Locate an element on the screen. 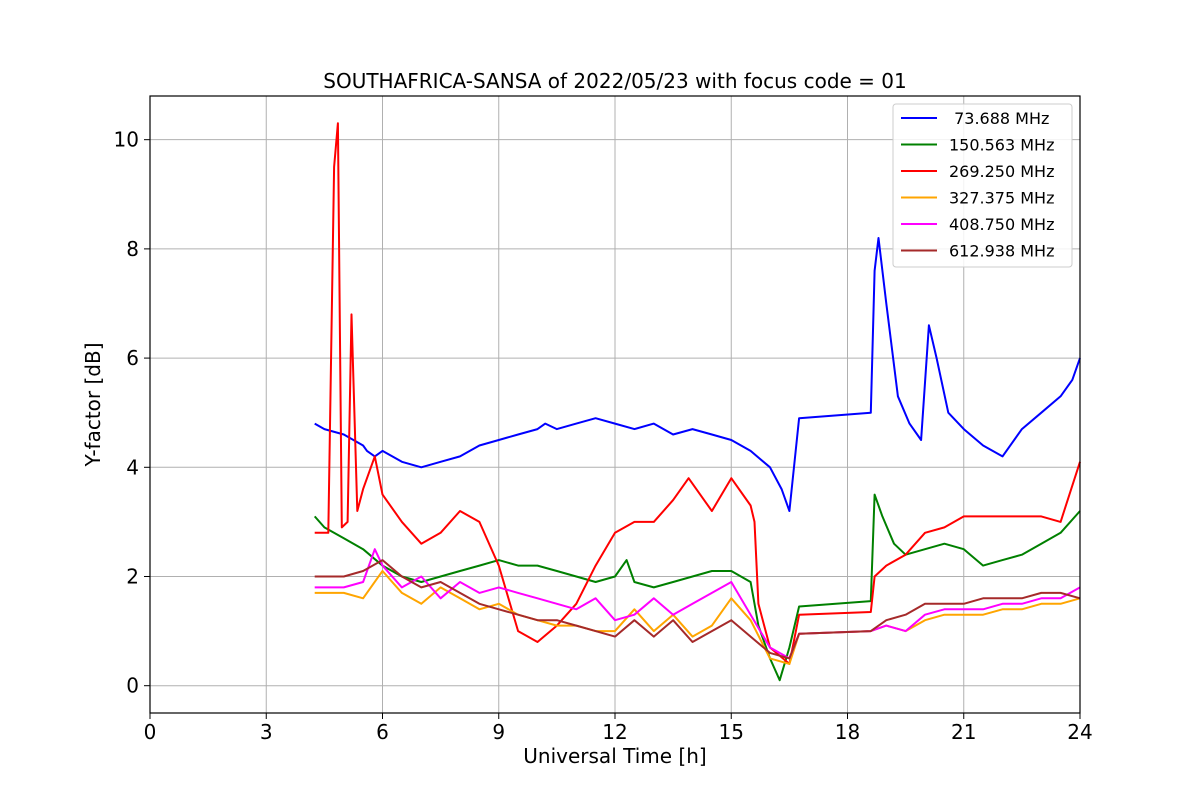 The image size is (1200, 800). legend-entry-label: 269.250 MHz is located at coordinates (1001, 171).